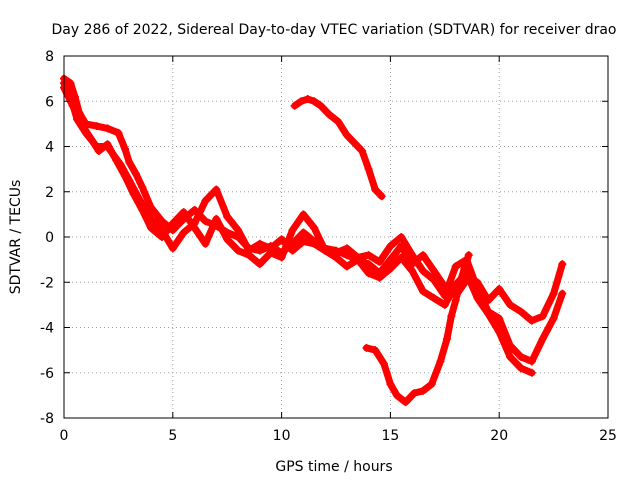 The height and width of the screenshot is (480, 640). I want to click on y-tick-label: -6, so click(47, 374).